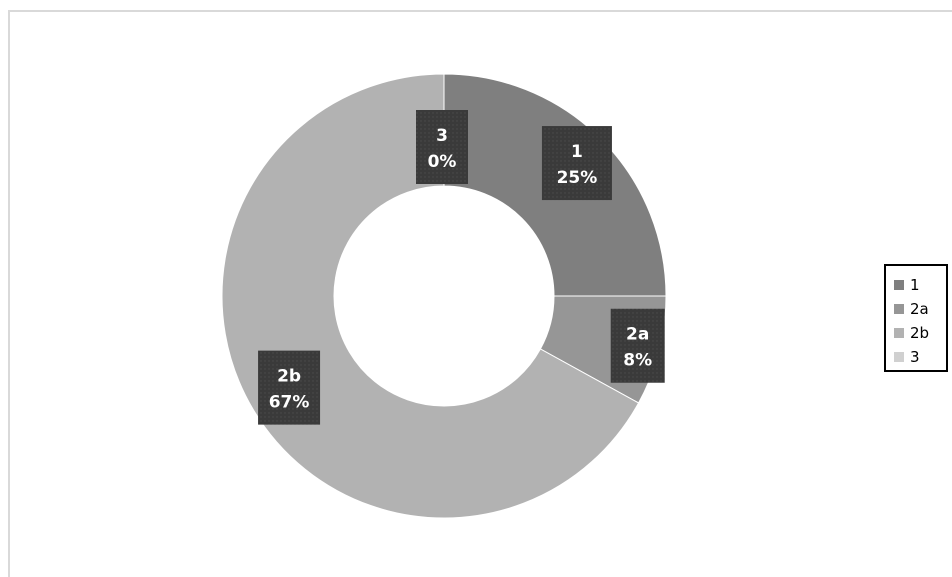 The width and height of the screenshot is (952, 577). I want to click on data-label-value-2b: 67%, so click(289, 403).